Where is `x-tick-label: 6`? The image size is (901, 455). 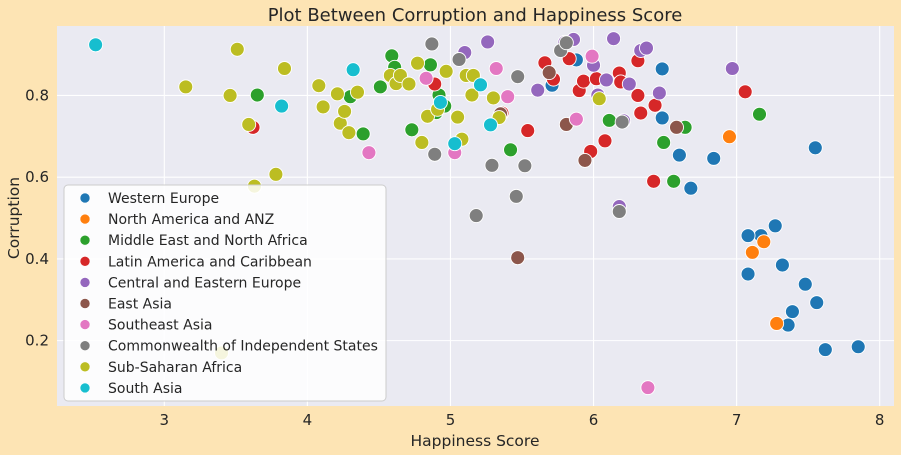 x-tick-label: 6 is located at coordinates (594, 420).